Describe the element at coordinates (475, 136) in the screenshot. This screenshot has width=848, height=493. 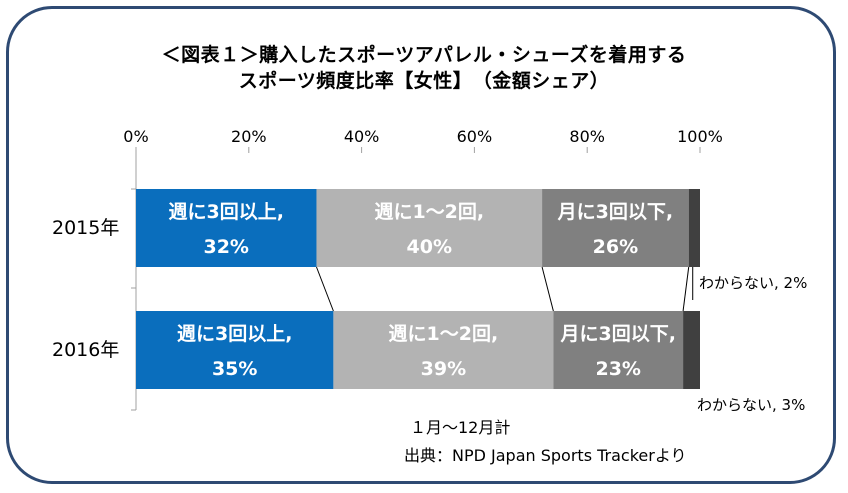
I see `x-tick-label: 60%` at that location.